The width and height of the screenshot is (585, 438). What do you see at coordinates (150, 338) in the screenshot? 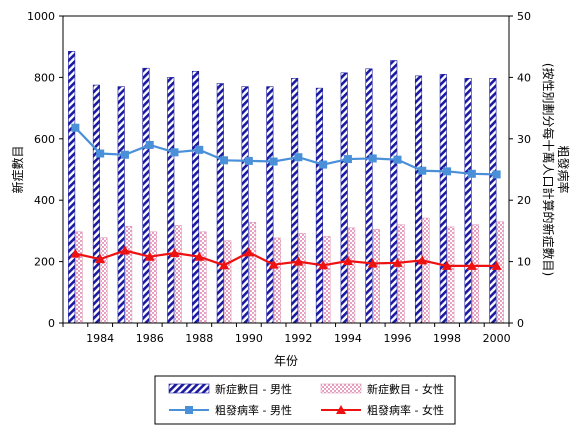
I see `x-tick-label: 1986` at bounding box center [150, 338].